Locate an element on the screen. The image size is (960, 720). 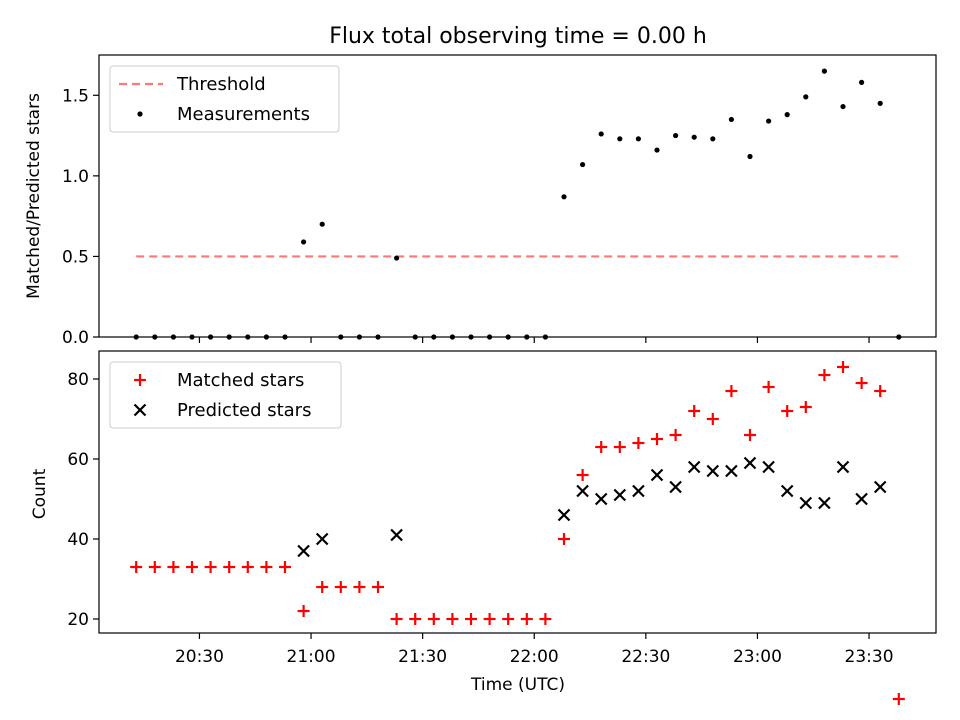
legend-measurements-swatch is located at coordinates (140, 114).